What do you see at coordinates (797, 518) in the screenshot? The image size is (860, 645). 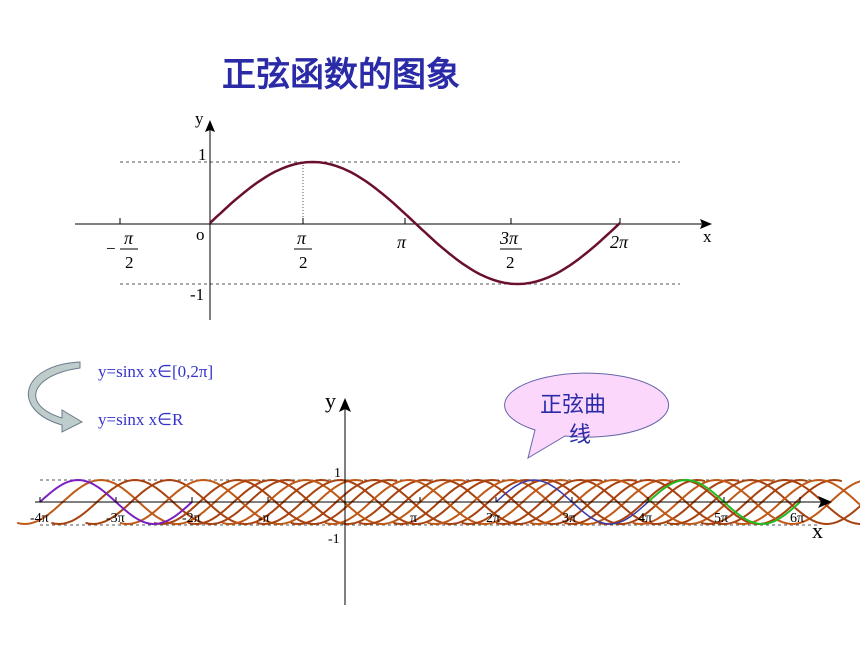 I see `tick-label: 6π` at bounding box center [797, 518].